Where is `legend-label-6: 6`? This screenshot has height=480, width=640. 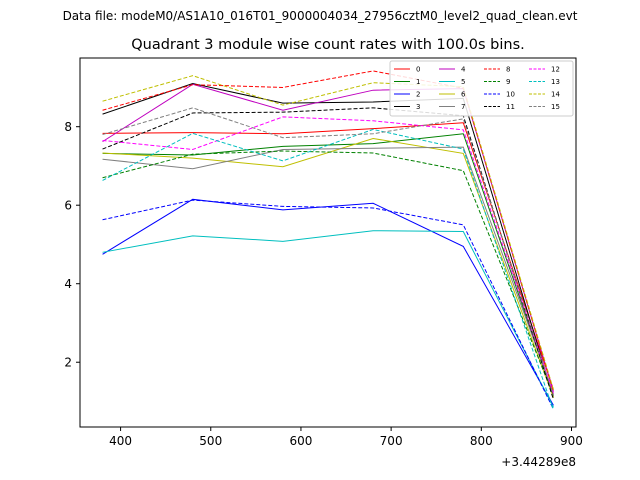 legend-label-6: 6 is located at coordinates (463, 95).